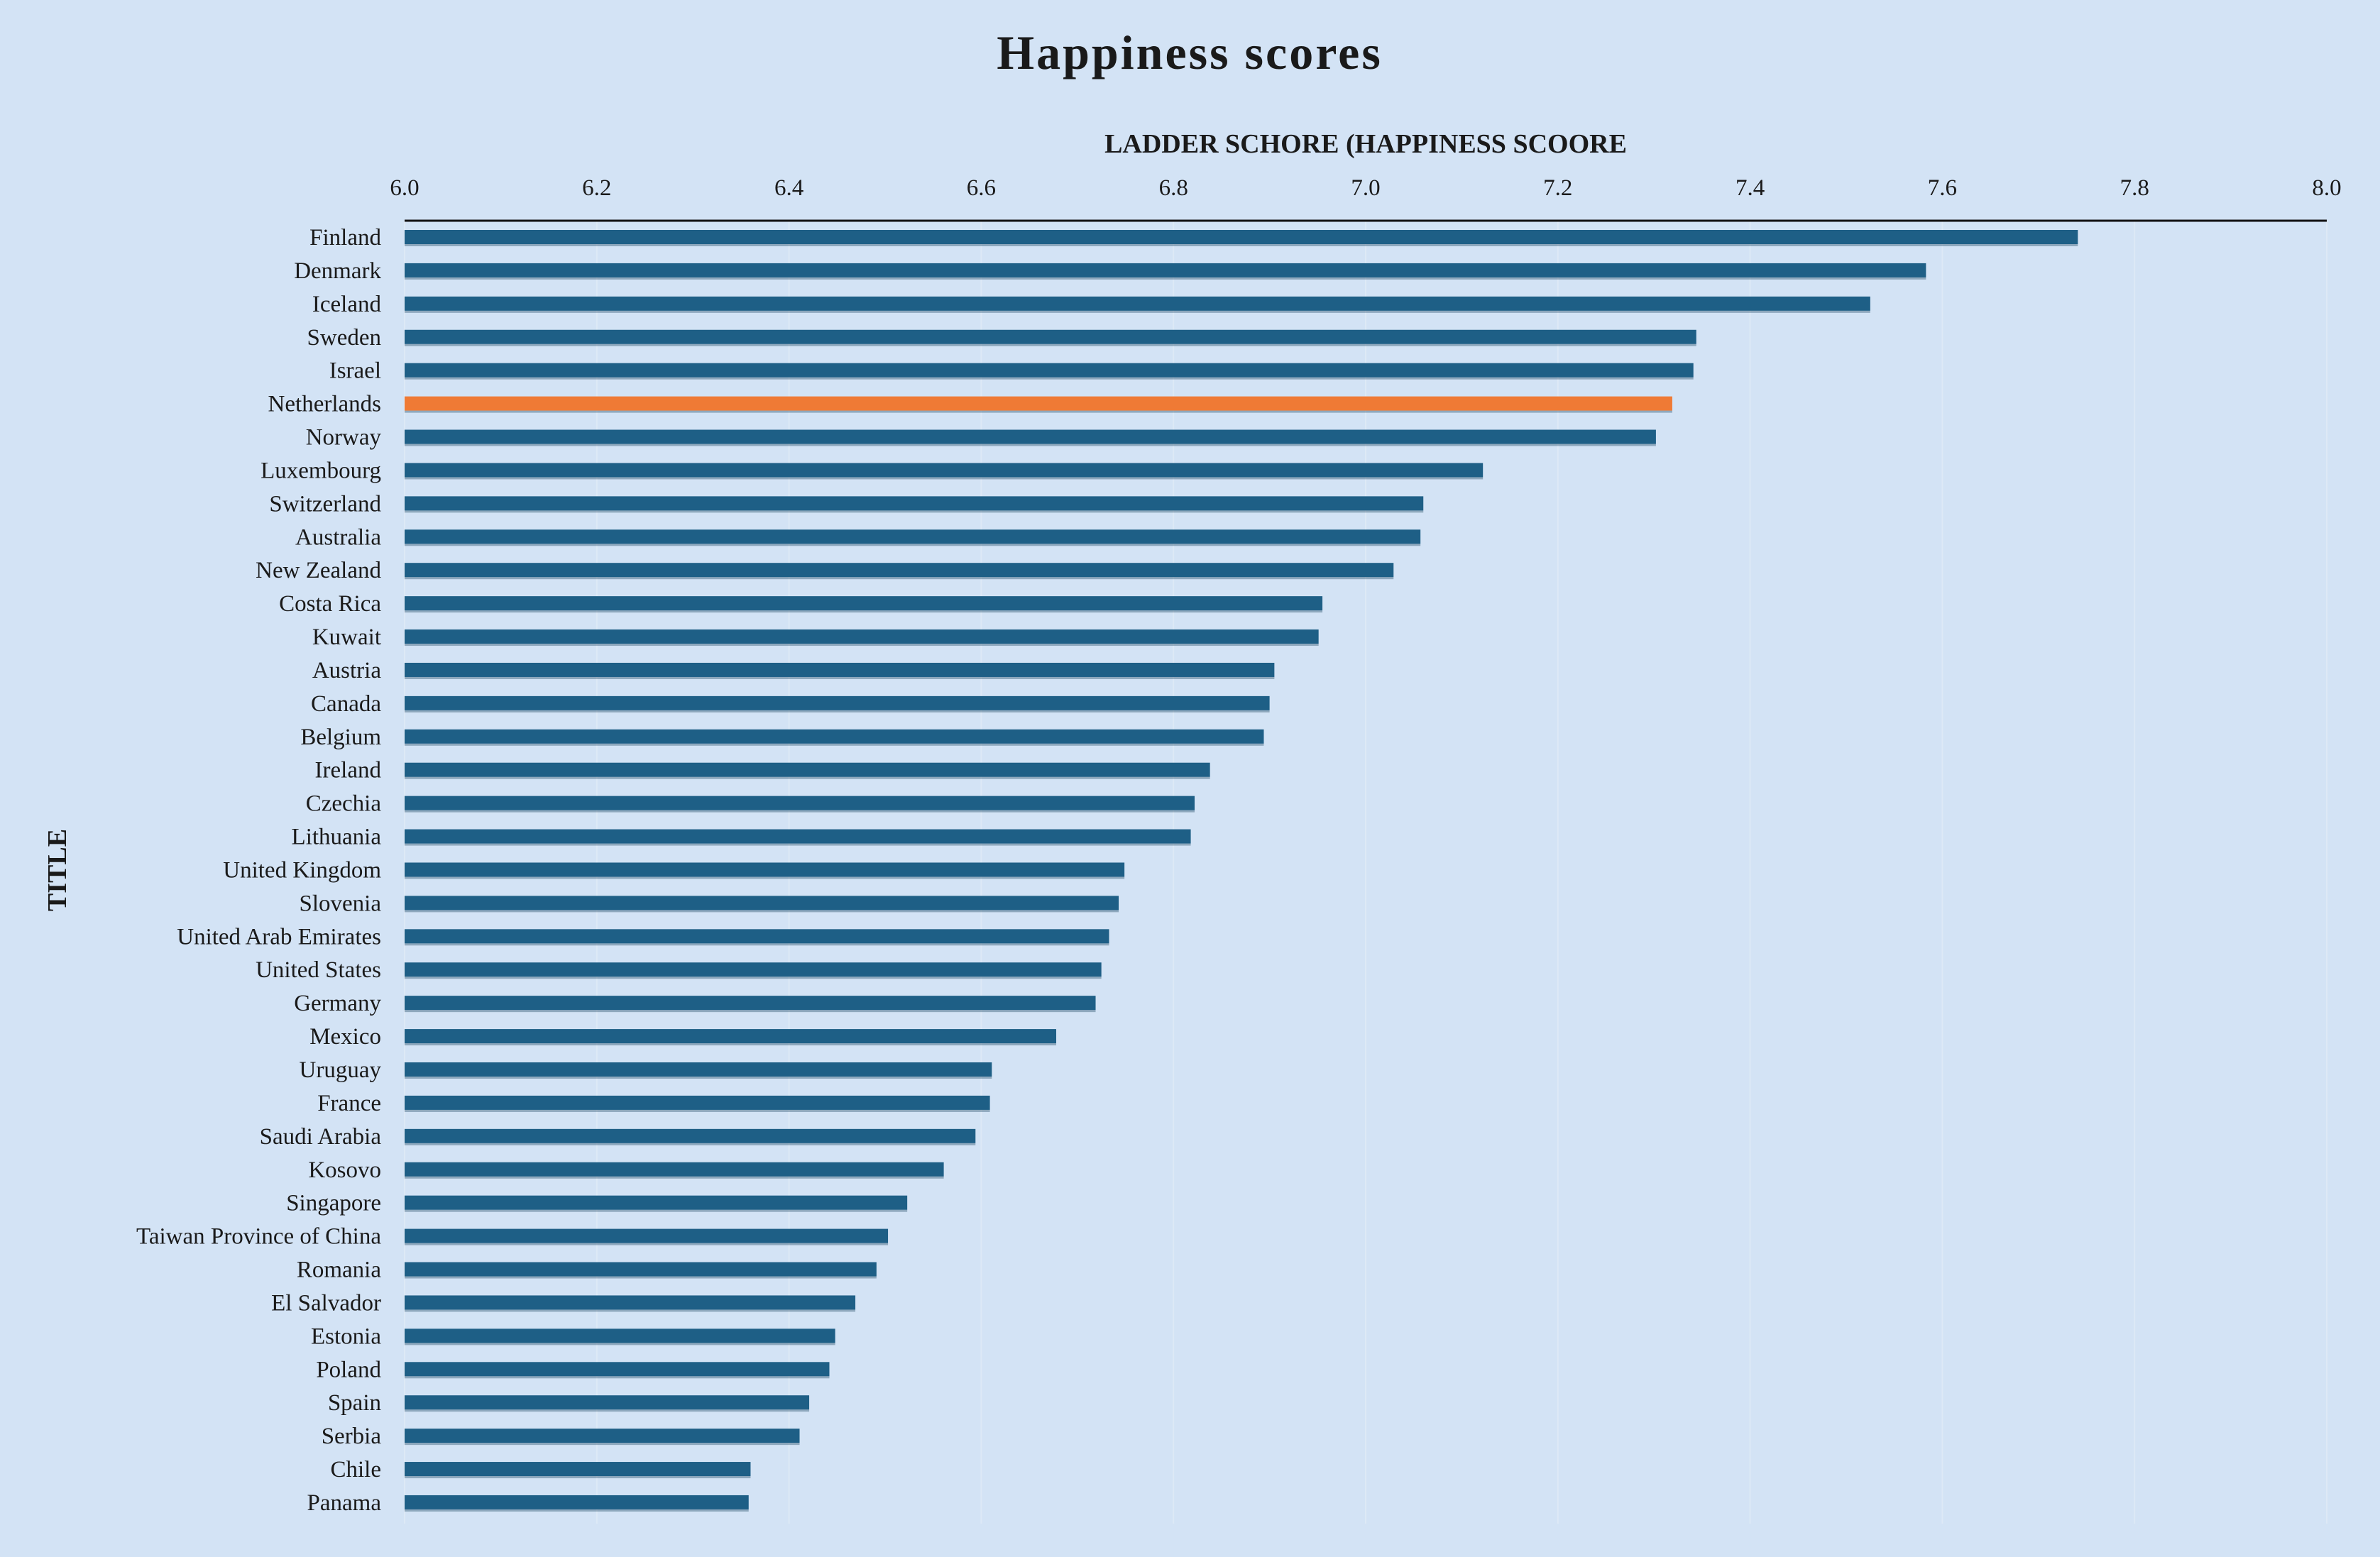  What do you see at coordinates (318, 970) in the screenshot?
I see `category-label: United States` at bounding box center [318, 970].